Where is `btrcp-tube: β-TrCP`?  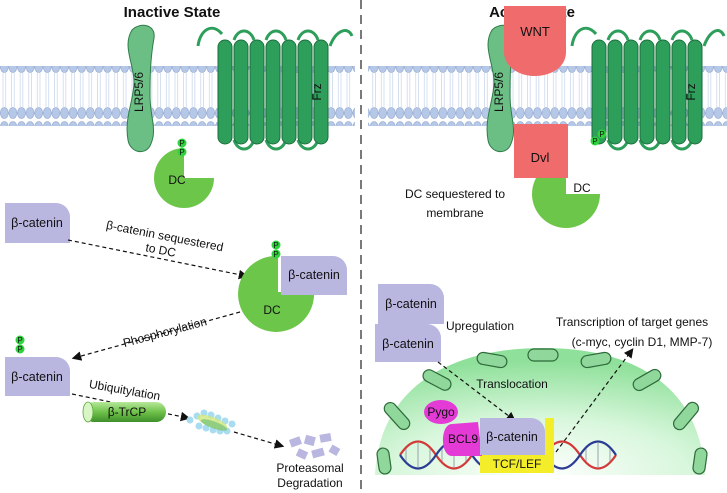
btrcp-tube: β-TrCP is located at coordinates (124, 412).